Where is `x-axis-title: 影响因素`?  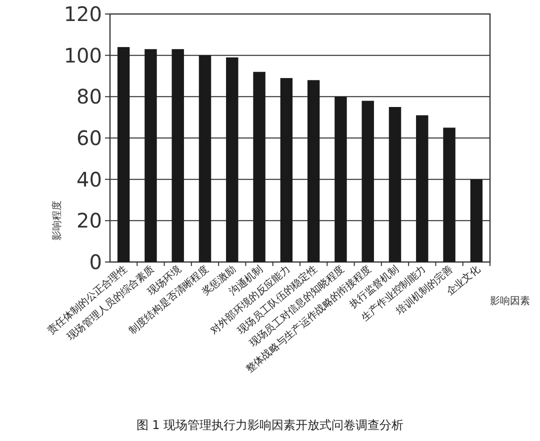 x-axis-title: 影响因素 is located at coordinates (510, 301).